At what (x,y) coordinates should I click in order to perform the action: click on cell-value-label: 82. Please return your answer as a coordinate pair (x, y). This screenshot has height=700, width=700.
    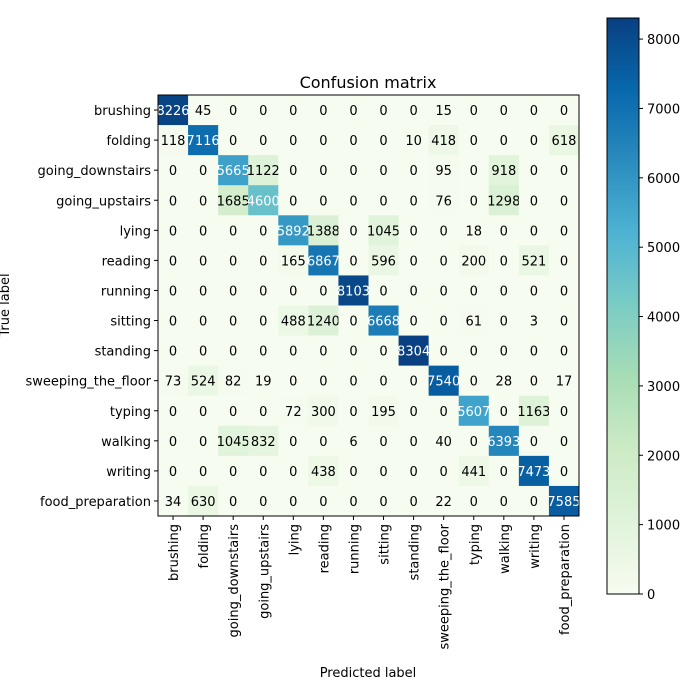
    Looking at the image, I should click on (233, 382).